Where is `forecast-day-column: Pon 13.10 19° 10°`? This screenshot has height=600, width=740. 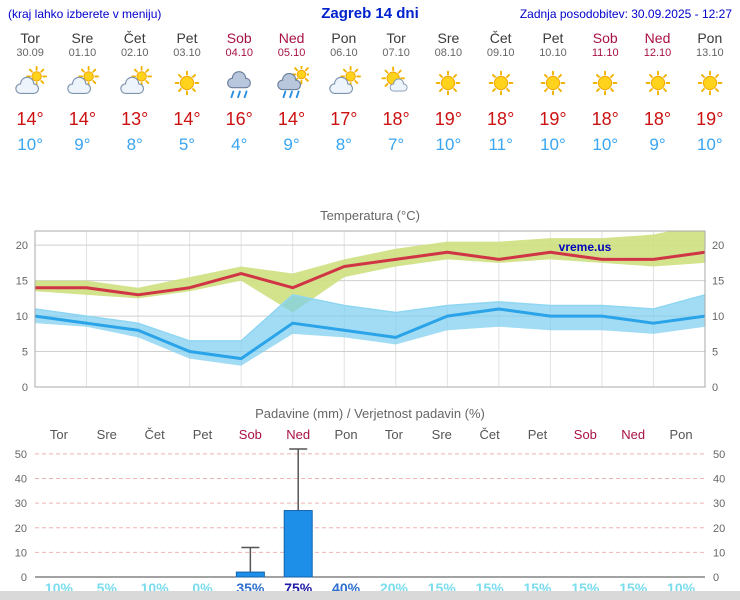
forecast-day-column: Pon 13.10 19° 10° is located at coordinates (710, 92).